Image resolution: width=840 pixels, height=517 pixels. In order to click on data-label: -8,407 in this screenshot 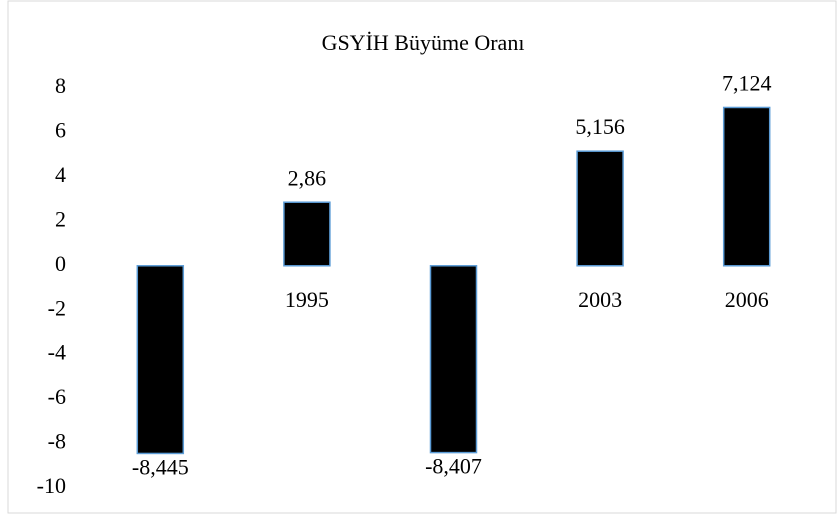, I will do `click(453, 466)`.